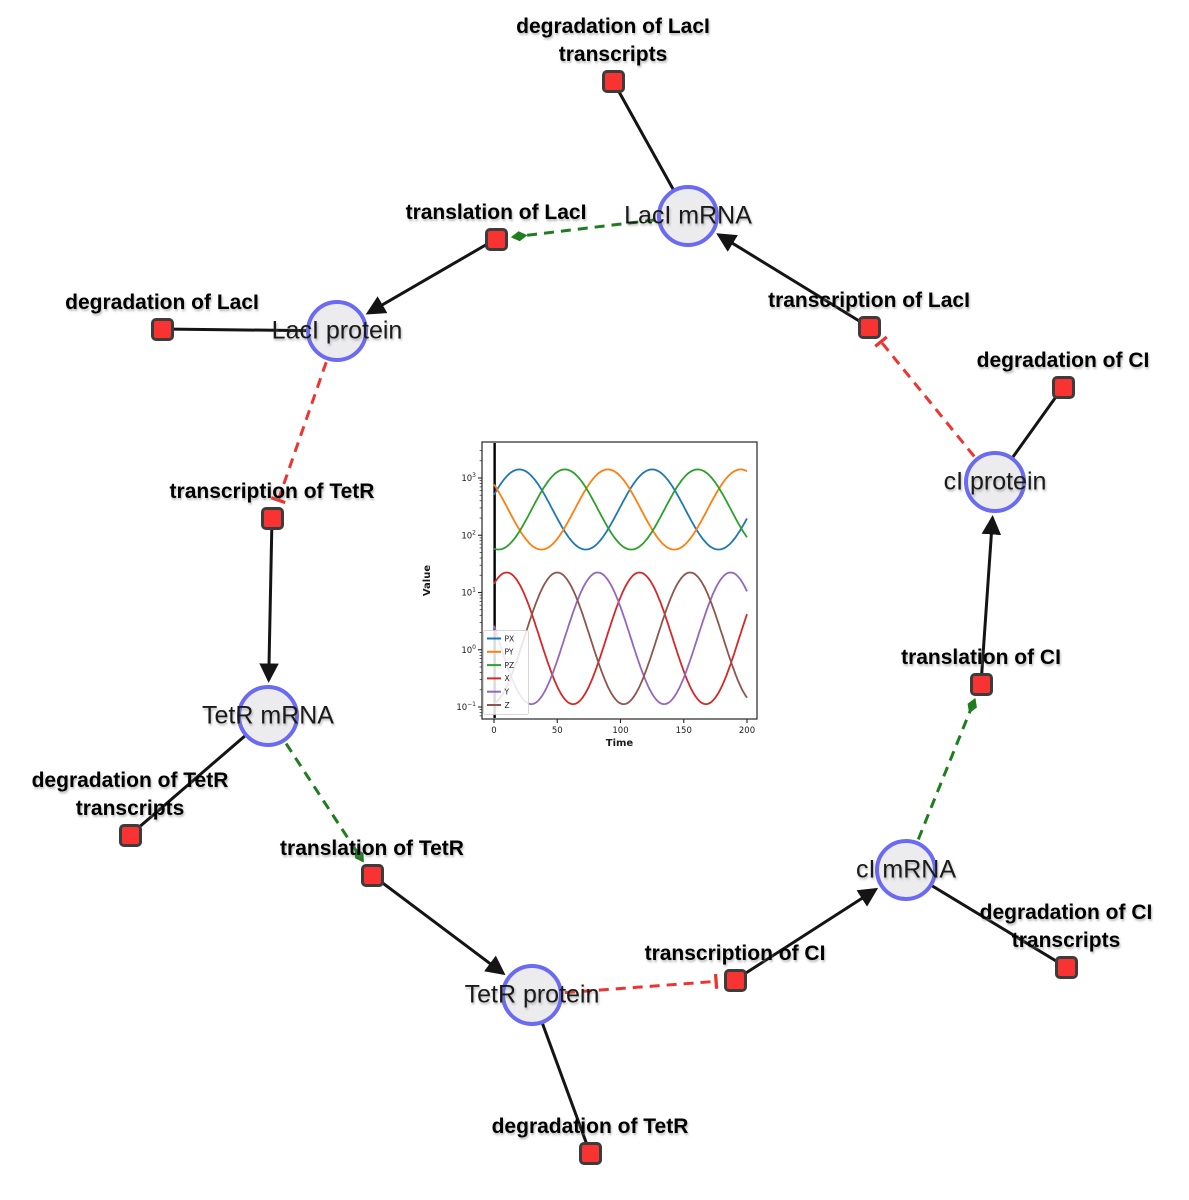 The height and width of the screenshot is (1200, 1189). What do you see at coordinates (496, 239) in the screenshot?
I see `reaction-node-translation_laci` at bounding box center [496, 239].